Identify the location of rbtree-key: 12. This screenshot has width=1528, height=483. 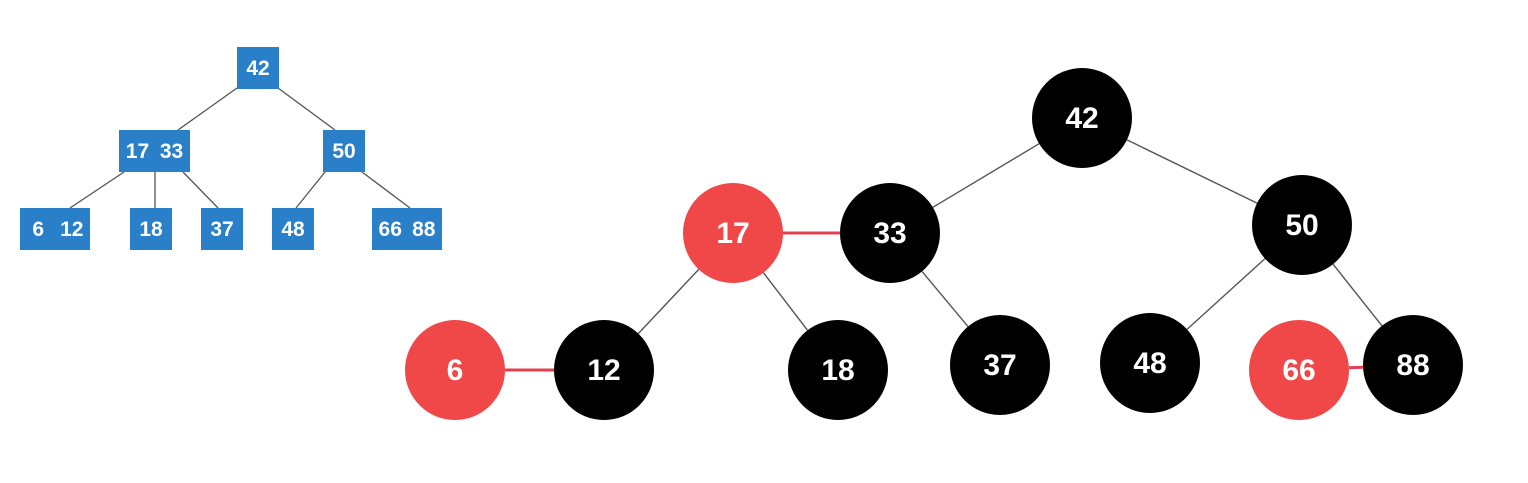
(603, 370).